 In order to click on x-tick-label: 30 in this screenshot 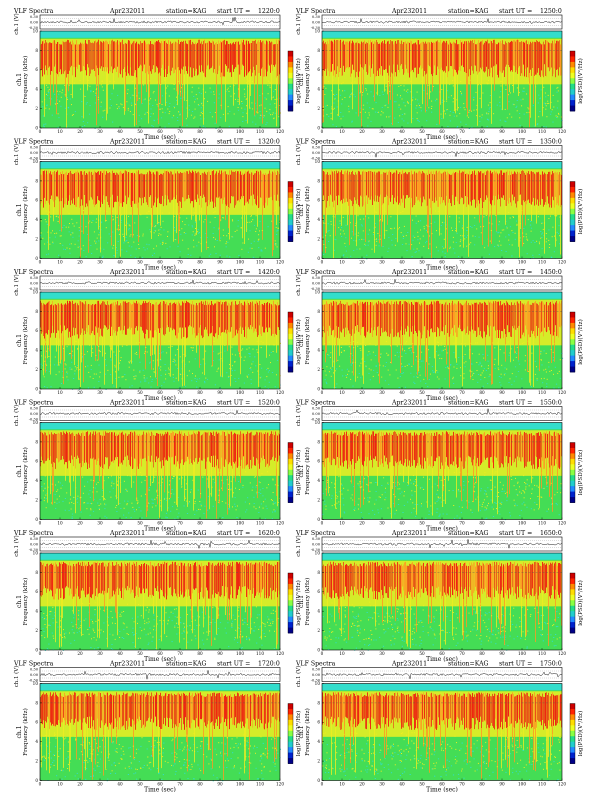, I will do `click(382, 262)`.